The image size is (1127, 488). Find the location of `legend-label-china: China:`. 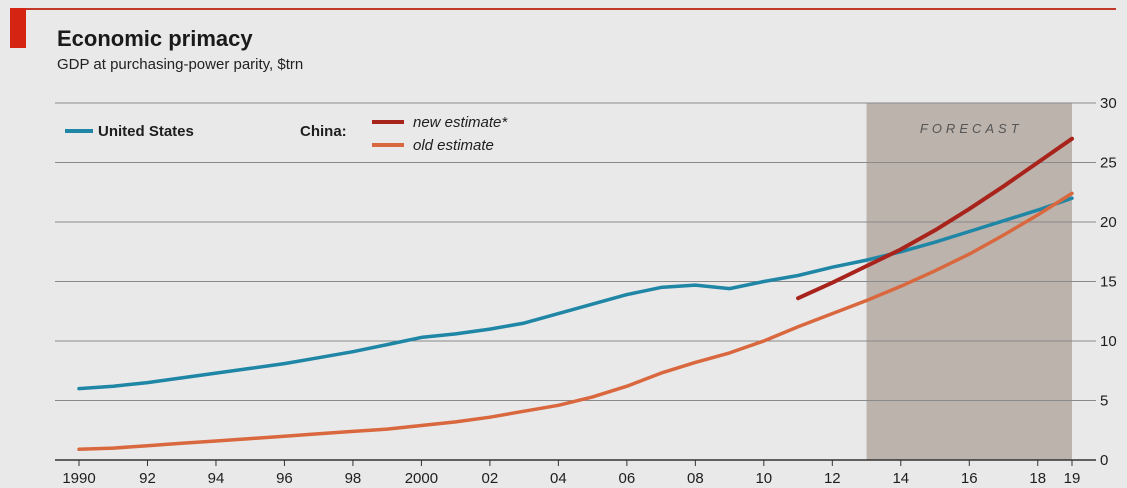

legend-label-china: China: is located at coordinates (323, 131).